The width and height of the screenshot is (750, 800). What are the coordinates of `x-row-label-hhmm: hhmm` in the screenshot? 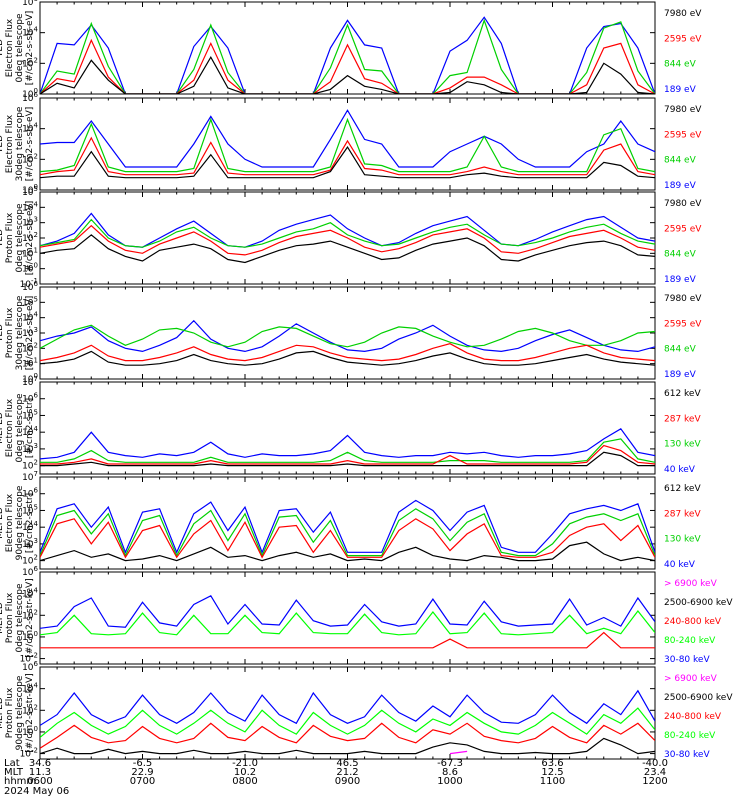 It's located at (20, 781).